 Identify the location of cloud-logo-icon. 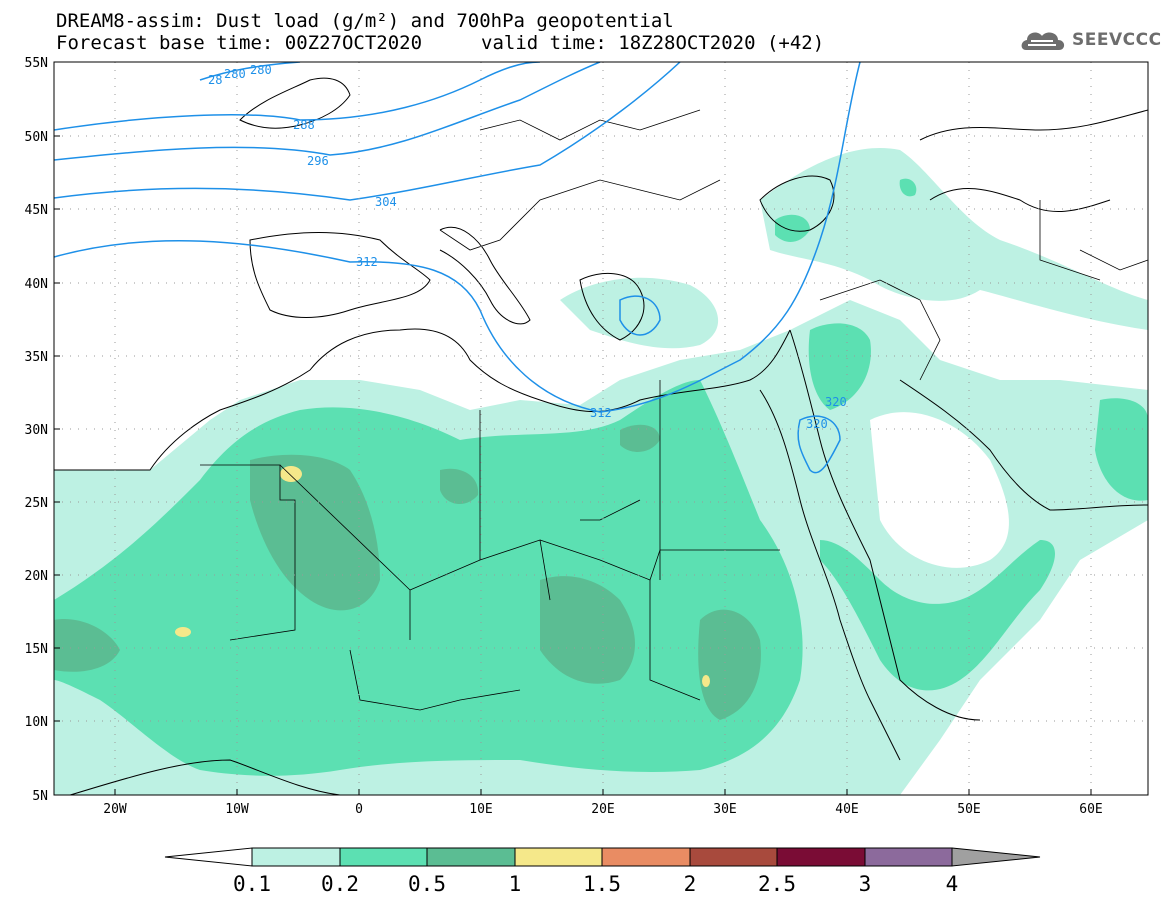
(1043, 41).